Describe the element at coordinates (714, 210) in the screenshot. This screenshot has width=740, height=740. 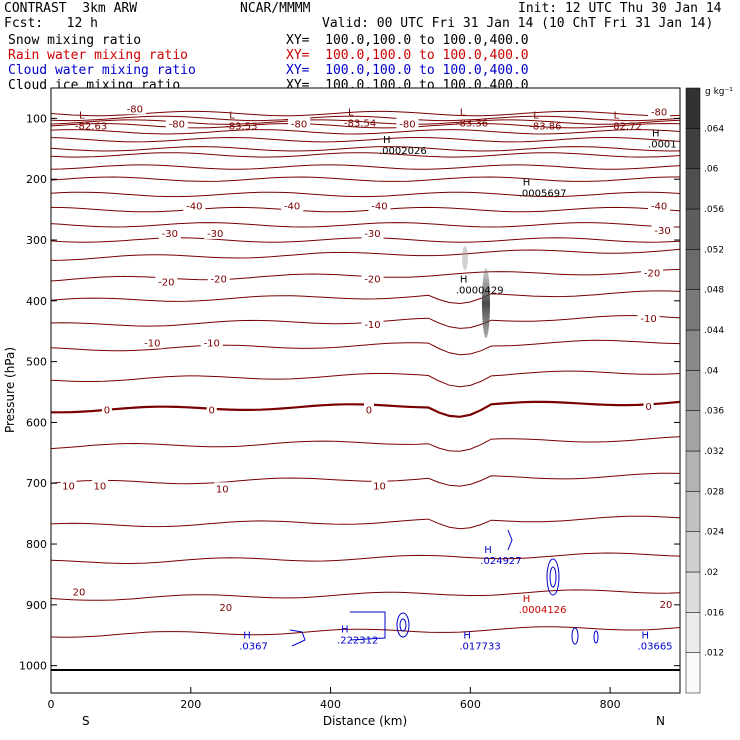
I see `colorbar-label: .056` at that location.